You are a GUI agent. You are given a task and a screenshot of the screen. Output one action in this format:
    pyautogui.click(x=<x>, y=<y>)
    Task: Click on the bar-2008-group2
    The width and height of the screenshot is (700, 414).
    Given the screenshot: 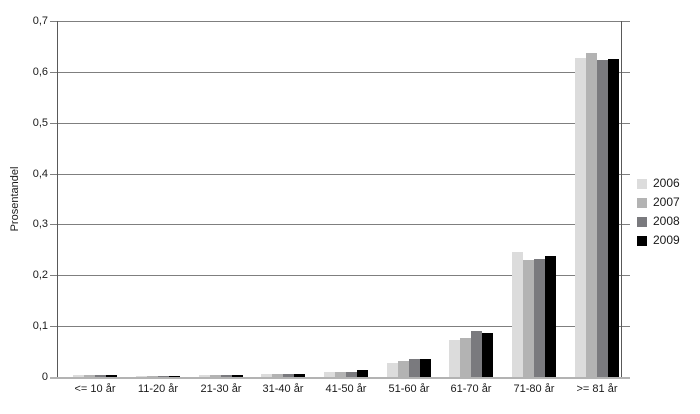 What is the action you would take?
    pyautogui.click(x=163, y=376)
    